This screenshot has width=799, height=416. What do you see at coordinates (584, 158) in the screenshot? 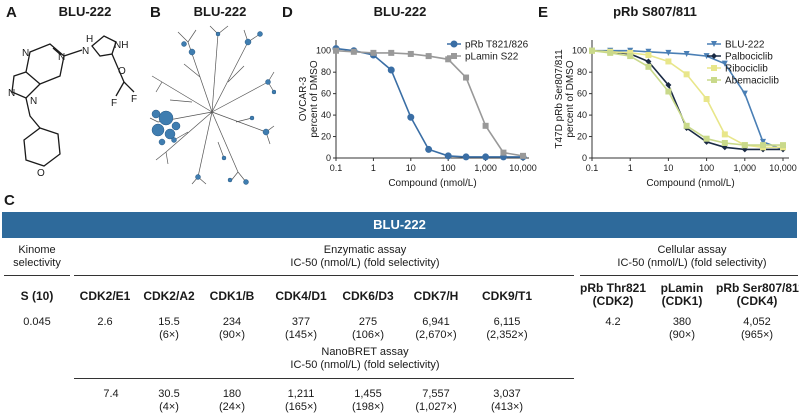
I see `chart-e-y-tick-label: 0` at bounding box center [584, 158].